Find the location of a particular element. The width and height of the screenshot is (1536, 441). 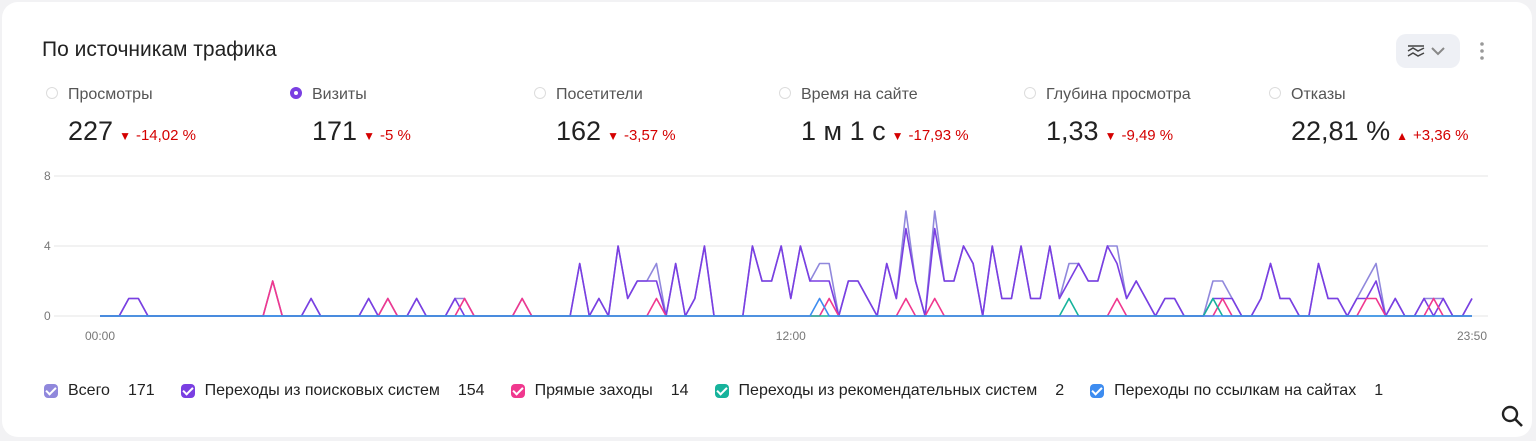

legend-item: Прямые заходы 14 is located at coordinates (599, 391).